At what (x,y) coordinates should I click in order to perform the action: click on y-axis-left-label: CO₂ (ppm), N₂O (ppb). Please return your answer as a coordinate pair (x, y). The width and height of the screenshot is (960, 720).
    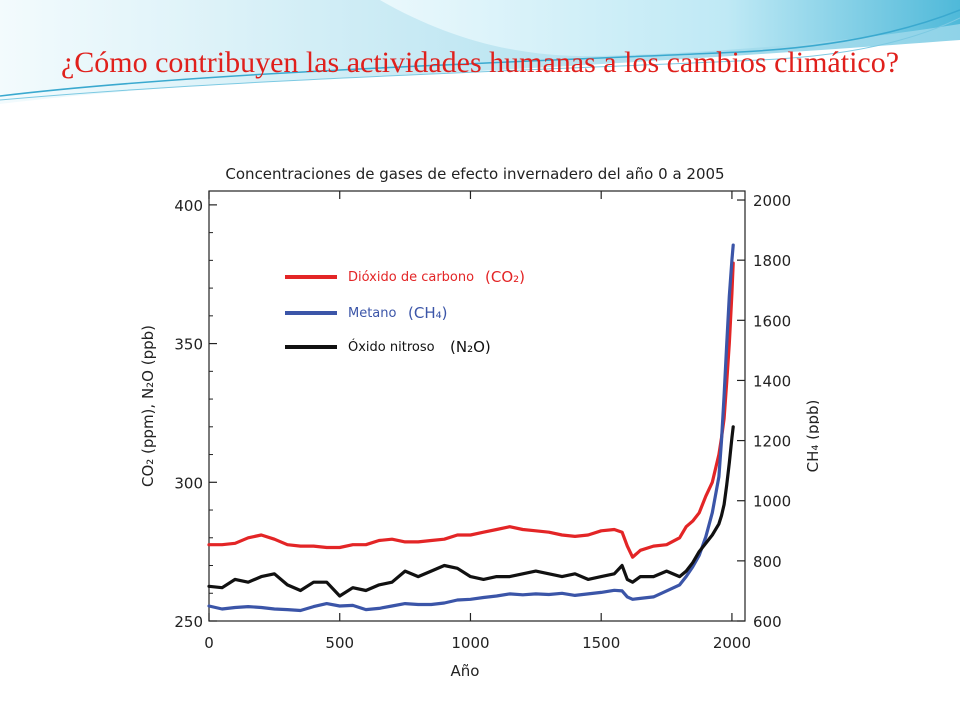
    Looking at the image, I should click on (148, 406).